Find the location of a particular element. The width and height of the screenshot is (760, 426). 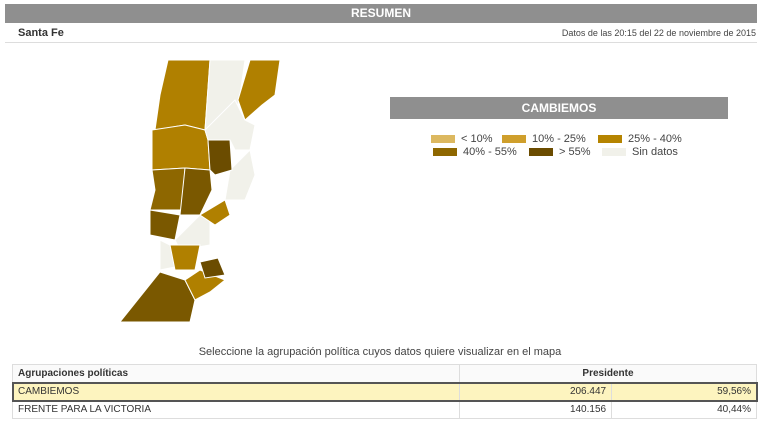

legend-item: > 55% is located at coordinates (560, 152).